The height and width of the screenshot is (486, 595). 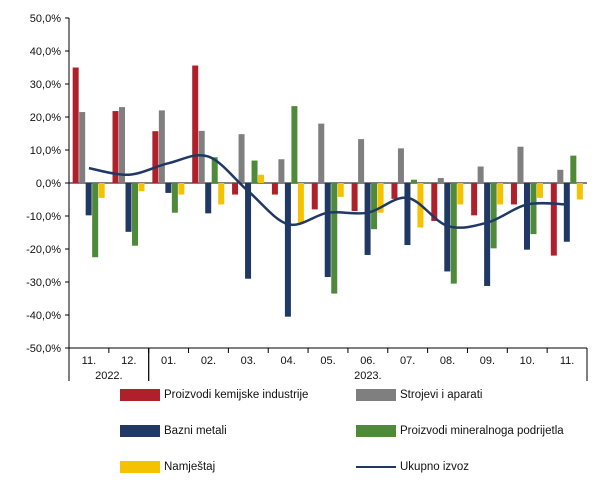 What do you see at coordinates (327, 361) in the screenshot?
I see `x-tick-label: 05.` at bounding box center [327, 361].